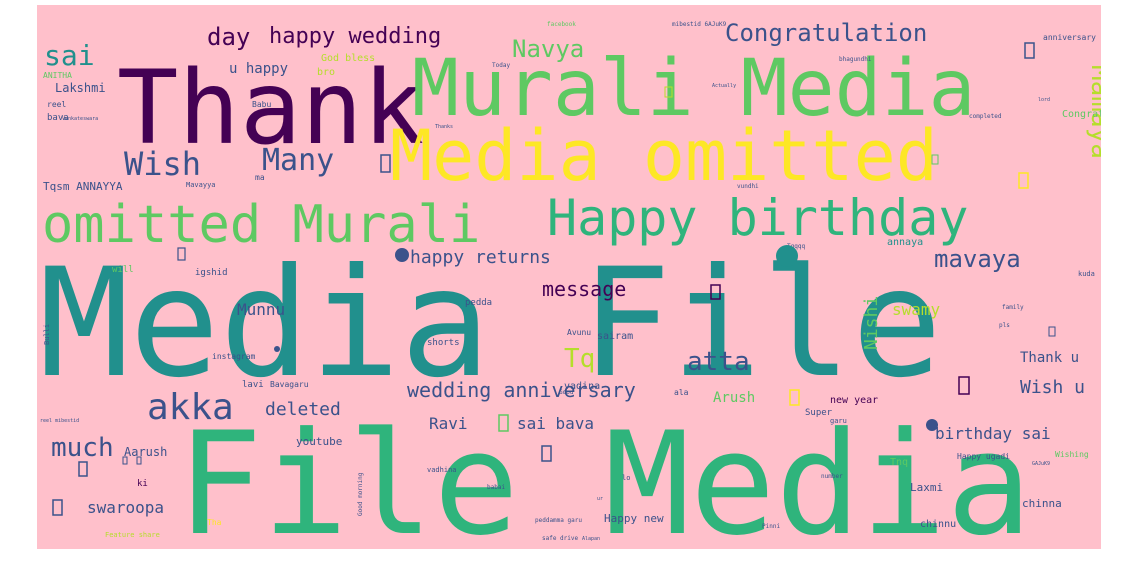  What do you see at coordinates (584, 289) in the screenshot?
I see `word-message: message` at bounding box center [584, 289].